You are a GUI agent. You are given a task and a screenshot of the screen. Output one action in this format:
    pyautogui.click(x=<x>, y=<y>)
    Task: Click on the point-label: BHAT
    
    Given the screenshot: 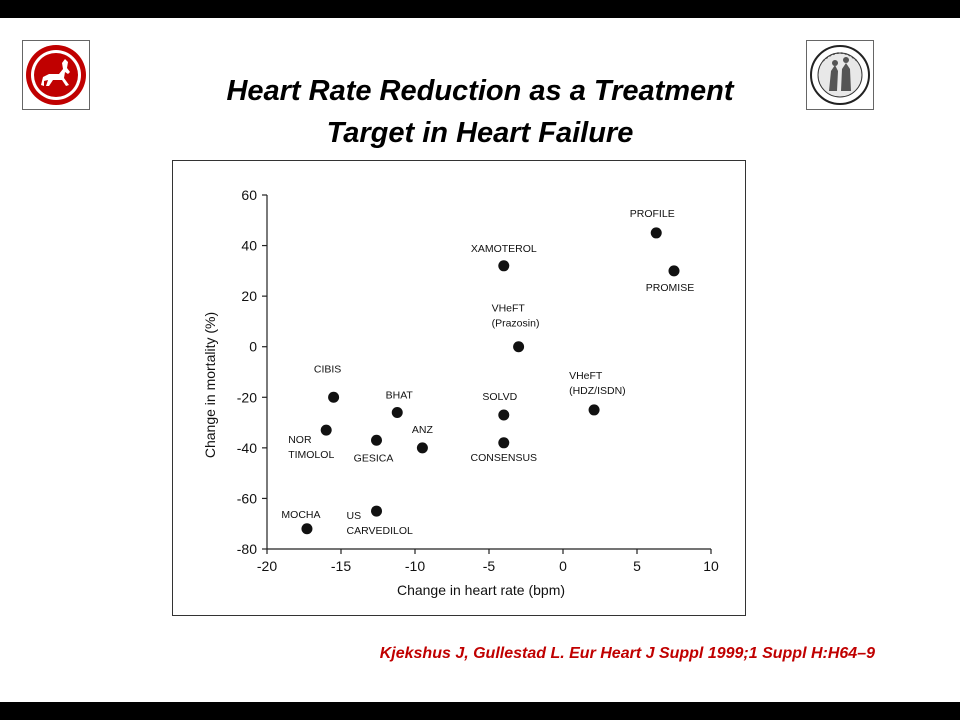 What is the action you would take?
    pyautogui.click(x=400, y=395)
    